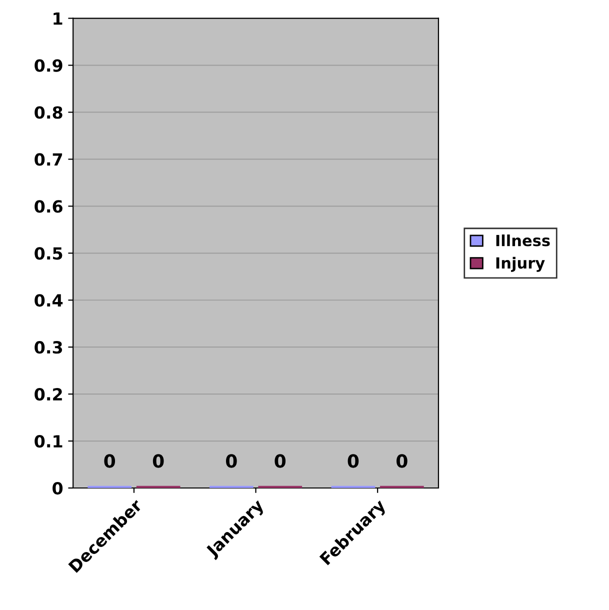  What do you see at coordinates (48, 253) in the screenshot?
I see `y-tick-label: 0.5` at bounding box center [48, 253].